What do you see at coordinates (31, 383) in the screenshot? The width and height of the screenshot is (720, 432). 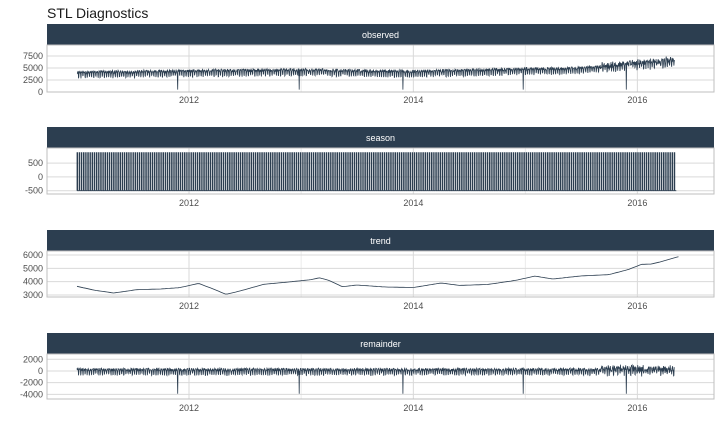 I see `y-tick-label: -2000` at bounding box center [31, 383].